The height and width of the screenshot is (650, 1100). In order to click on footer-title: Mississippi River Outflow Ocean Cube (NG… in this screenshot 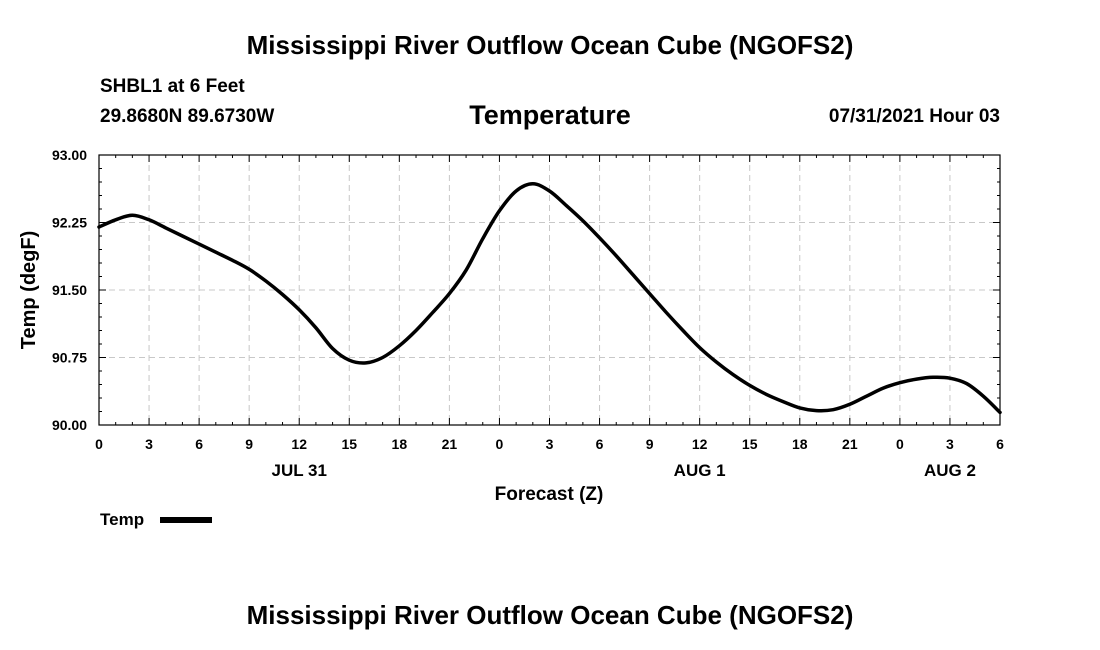, I will do `click(550, 615)`.